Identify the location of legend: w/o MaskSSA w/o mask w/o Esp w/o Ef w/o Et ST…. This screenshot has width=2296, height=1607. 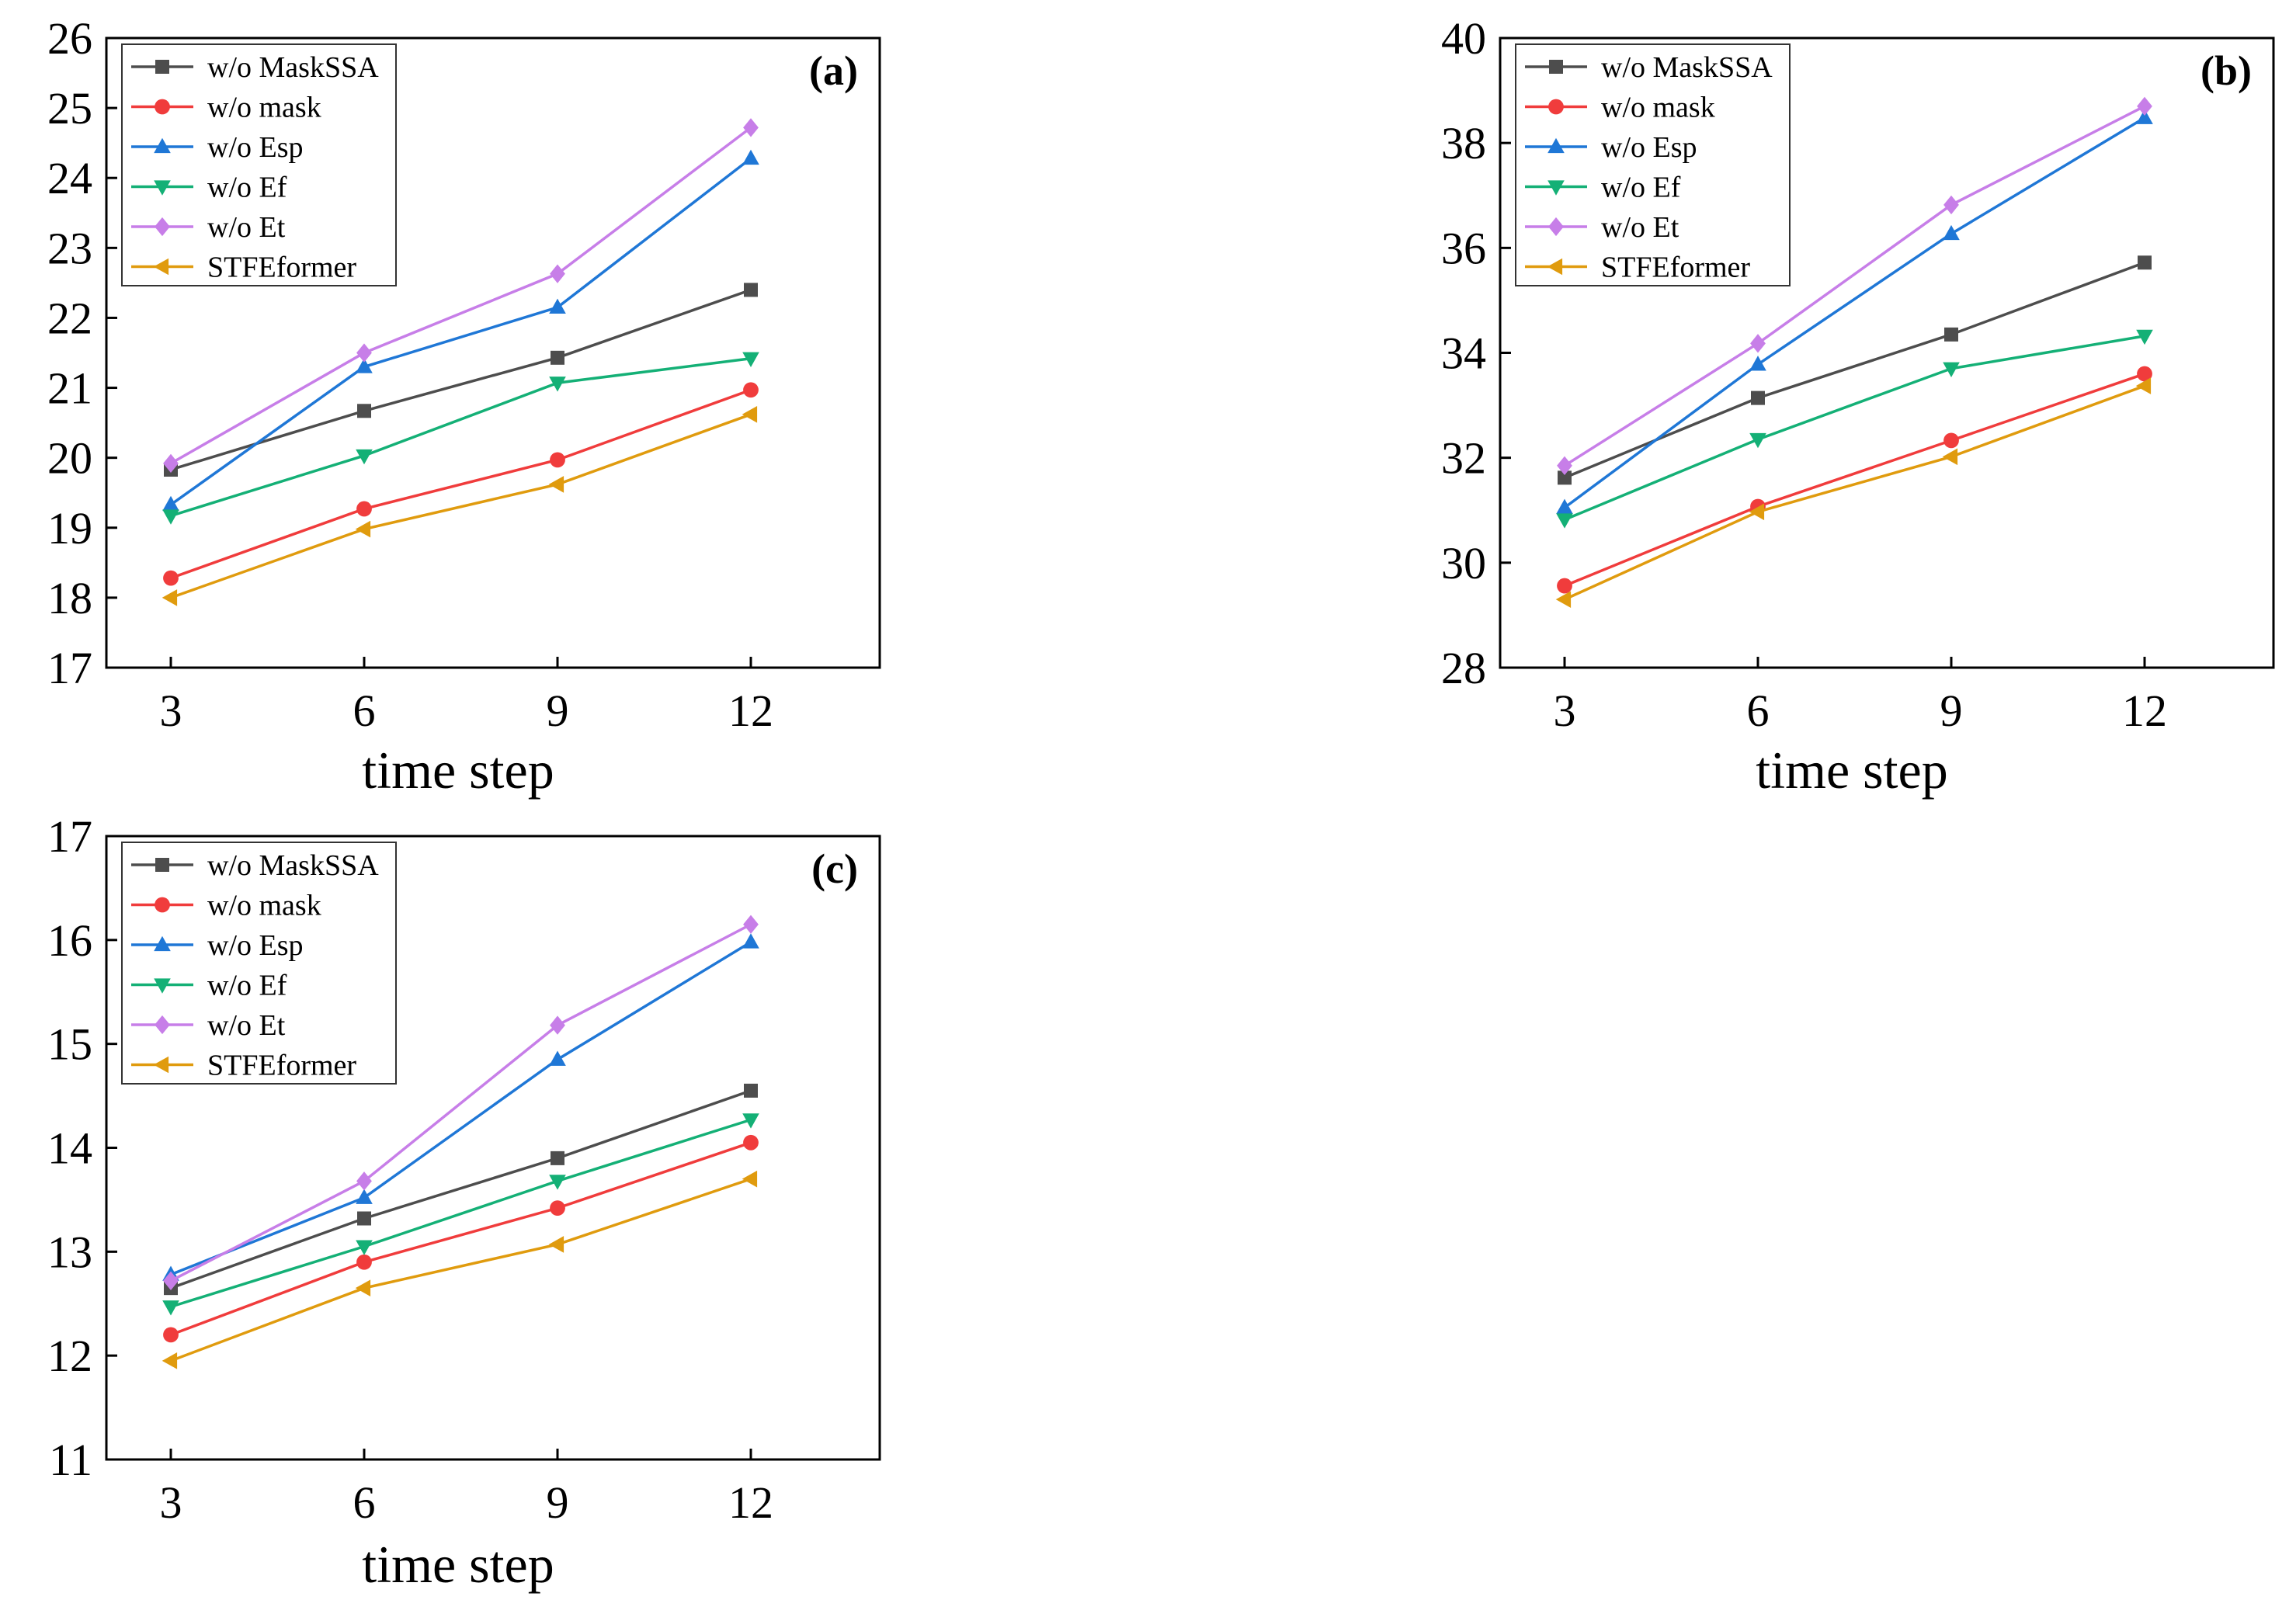
(259, 963).